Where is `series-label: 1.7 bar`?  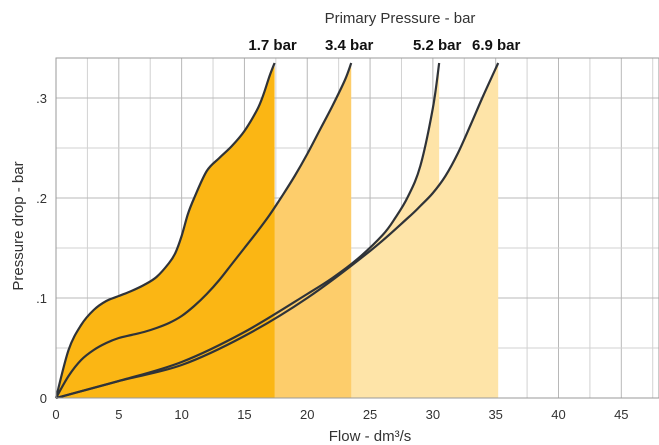
series-label: 1.7 bar is located at coordinates (272, 45).